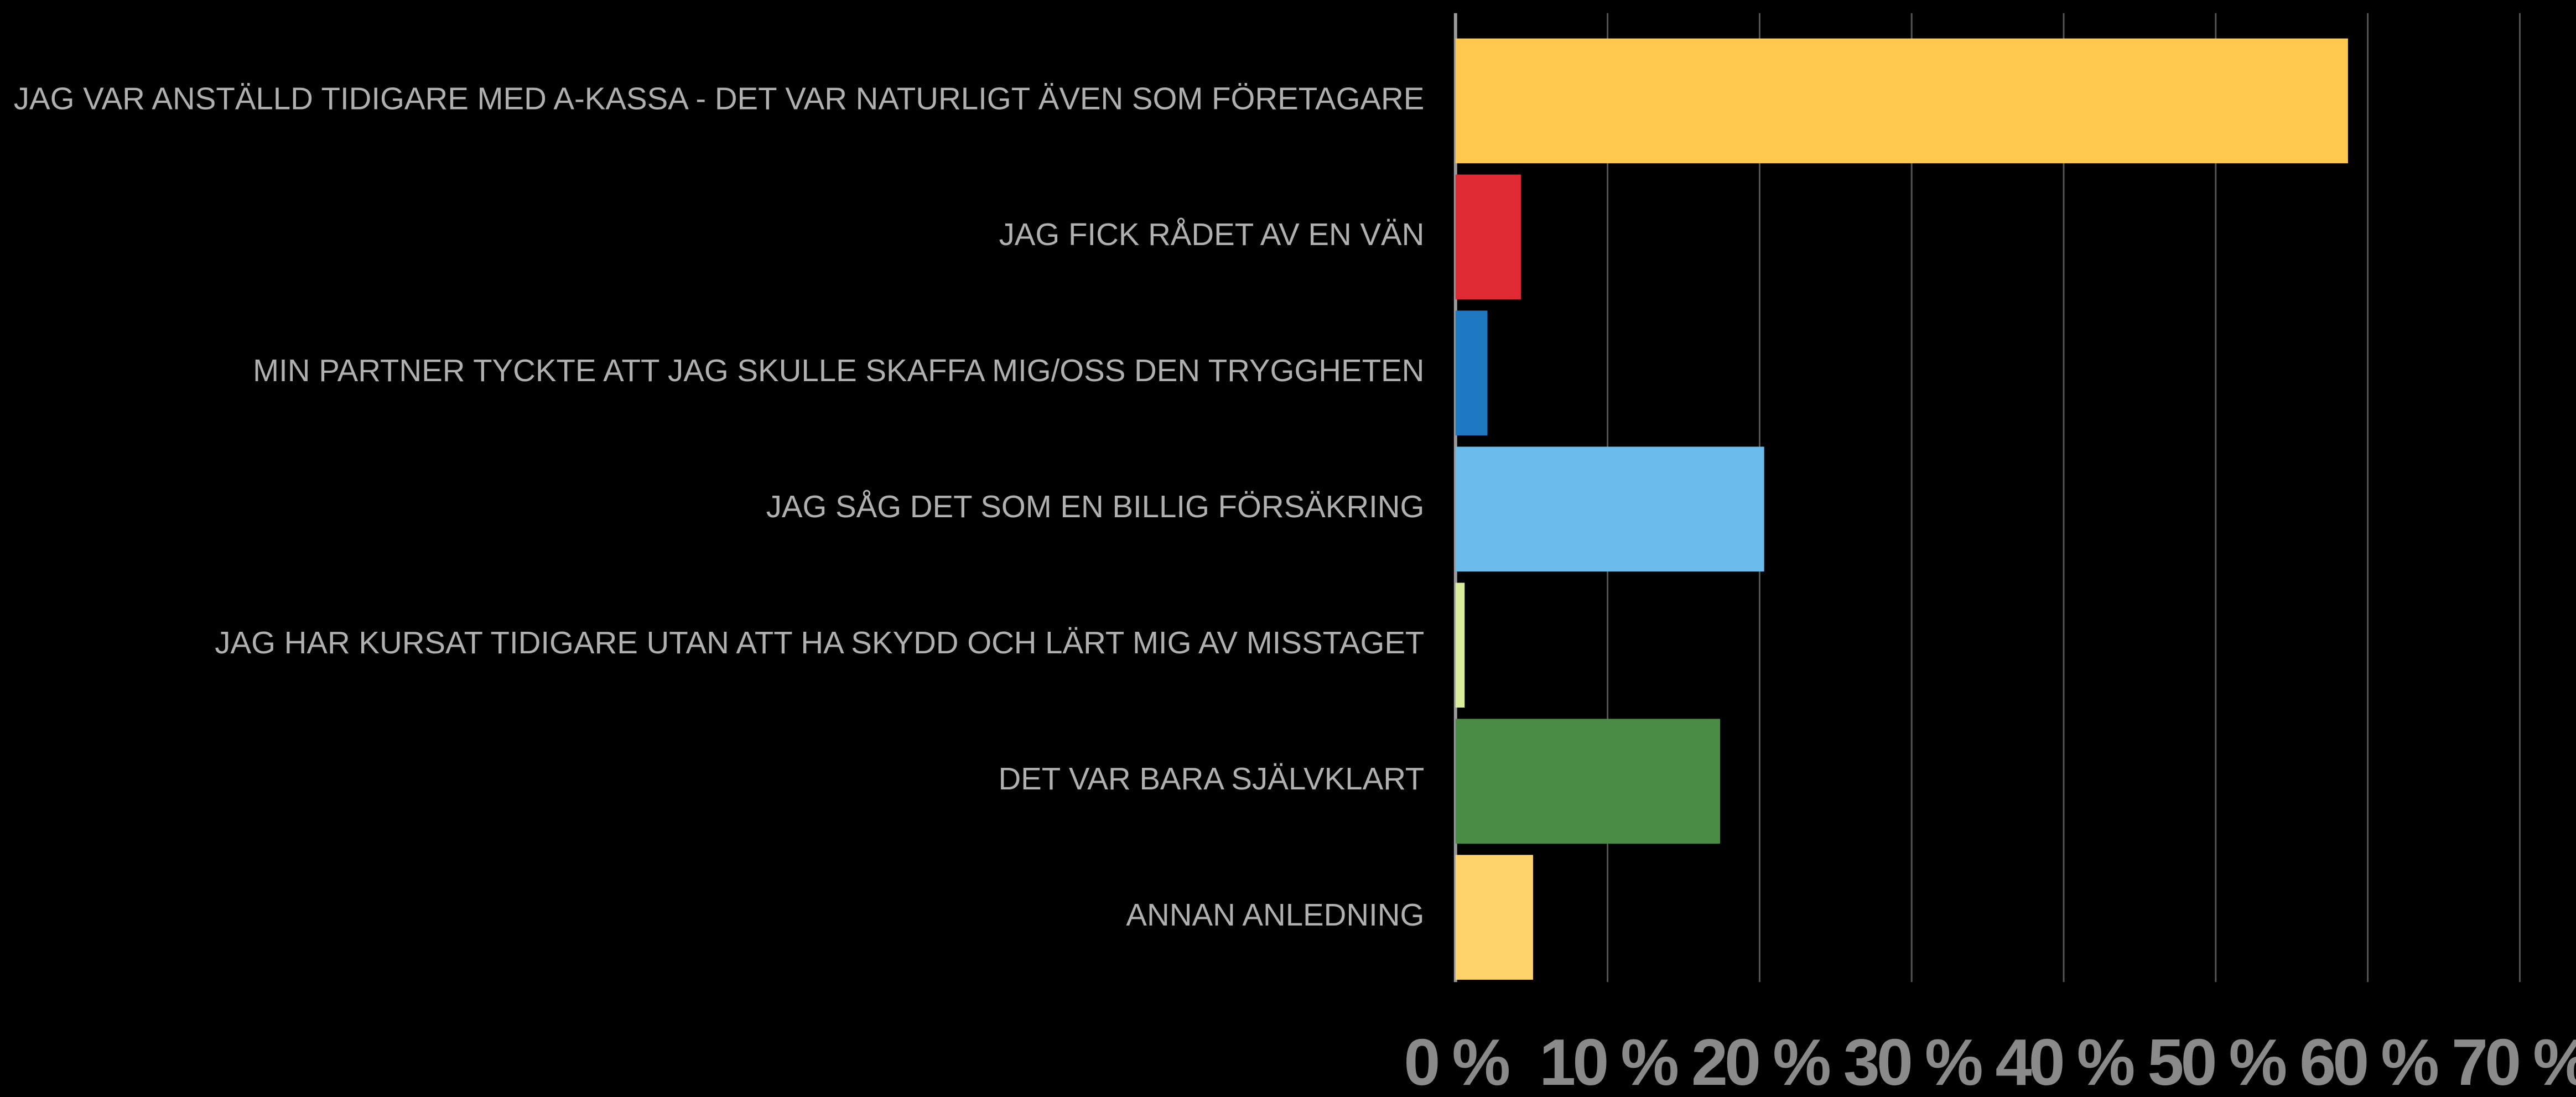  What do you see at coordinates (1760, 1061) in the screenshot?
I see `x-tick-label: 20 %` at bounding box center [1760, 1061].